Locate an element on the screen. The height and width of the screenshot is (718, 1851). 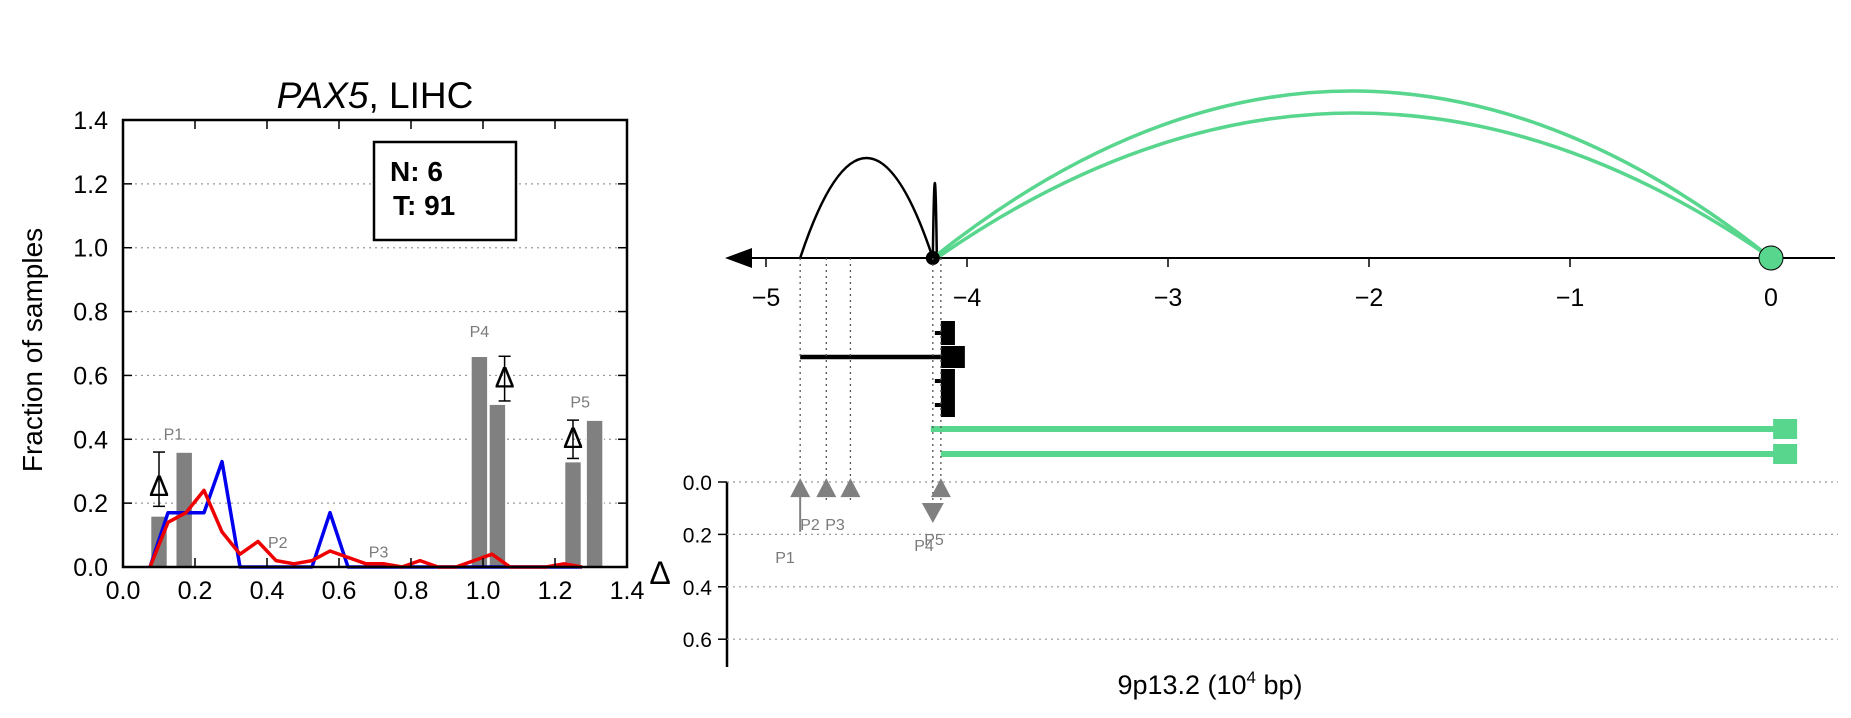
y-axis-label: Fraction of samples is located at coordinates (32, 350).